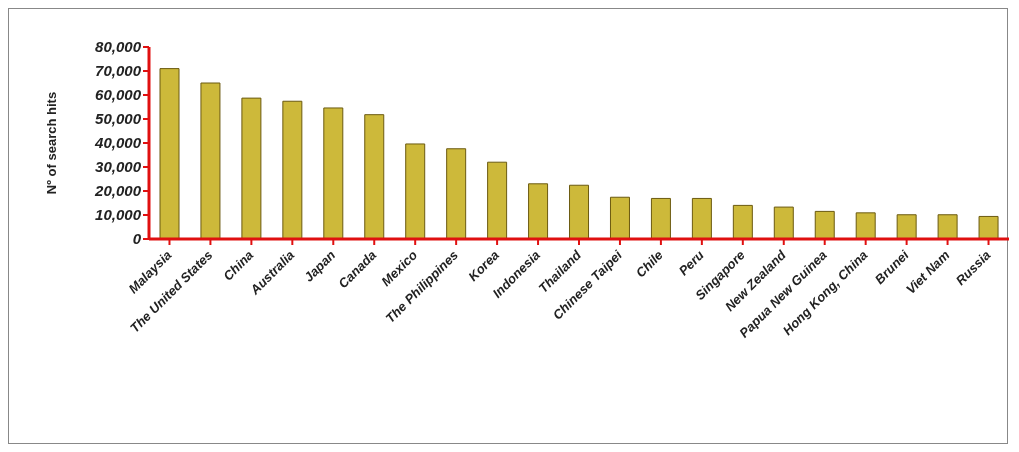  Describe the element at coordinates (118, 119) in the screenshot. I see `y-tick-label: 50,000` at that location.